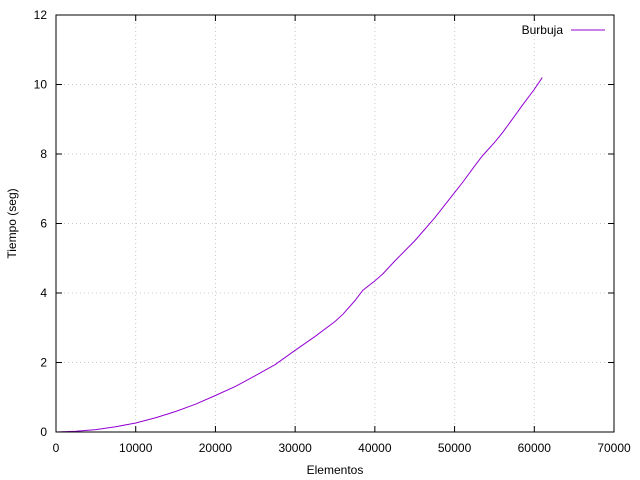  Describe the element at coordinates (41, 15) in the screenshot. I see `y-tick-label: 12` at that location.